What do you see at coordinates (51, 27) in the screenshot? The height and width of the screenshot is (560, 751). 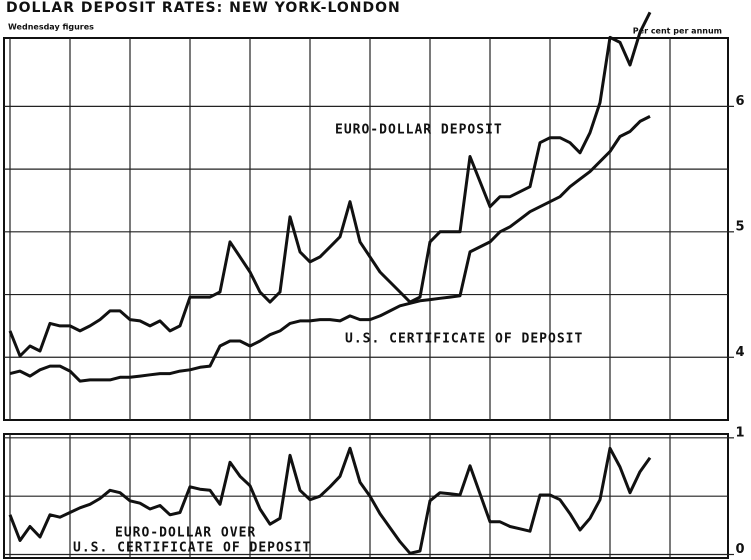 I see `chart-subtitle: Wednesday figures` at bounding box center [51, 27].